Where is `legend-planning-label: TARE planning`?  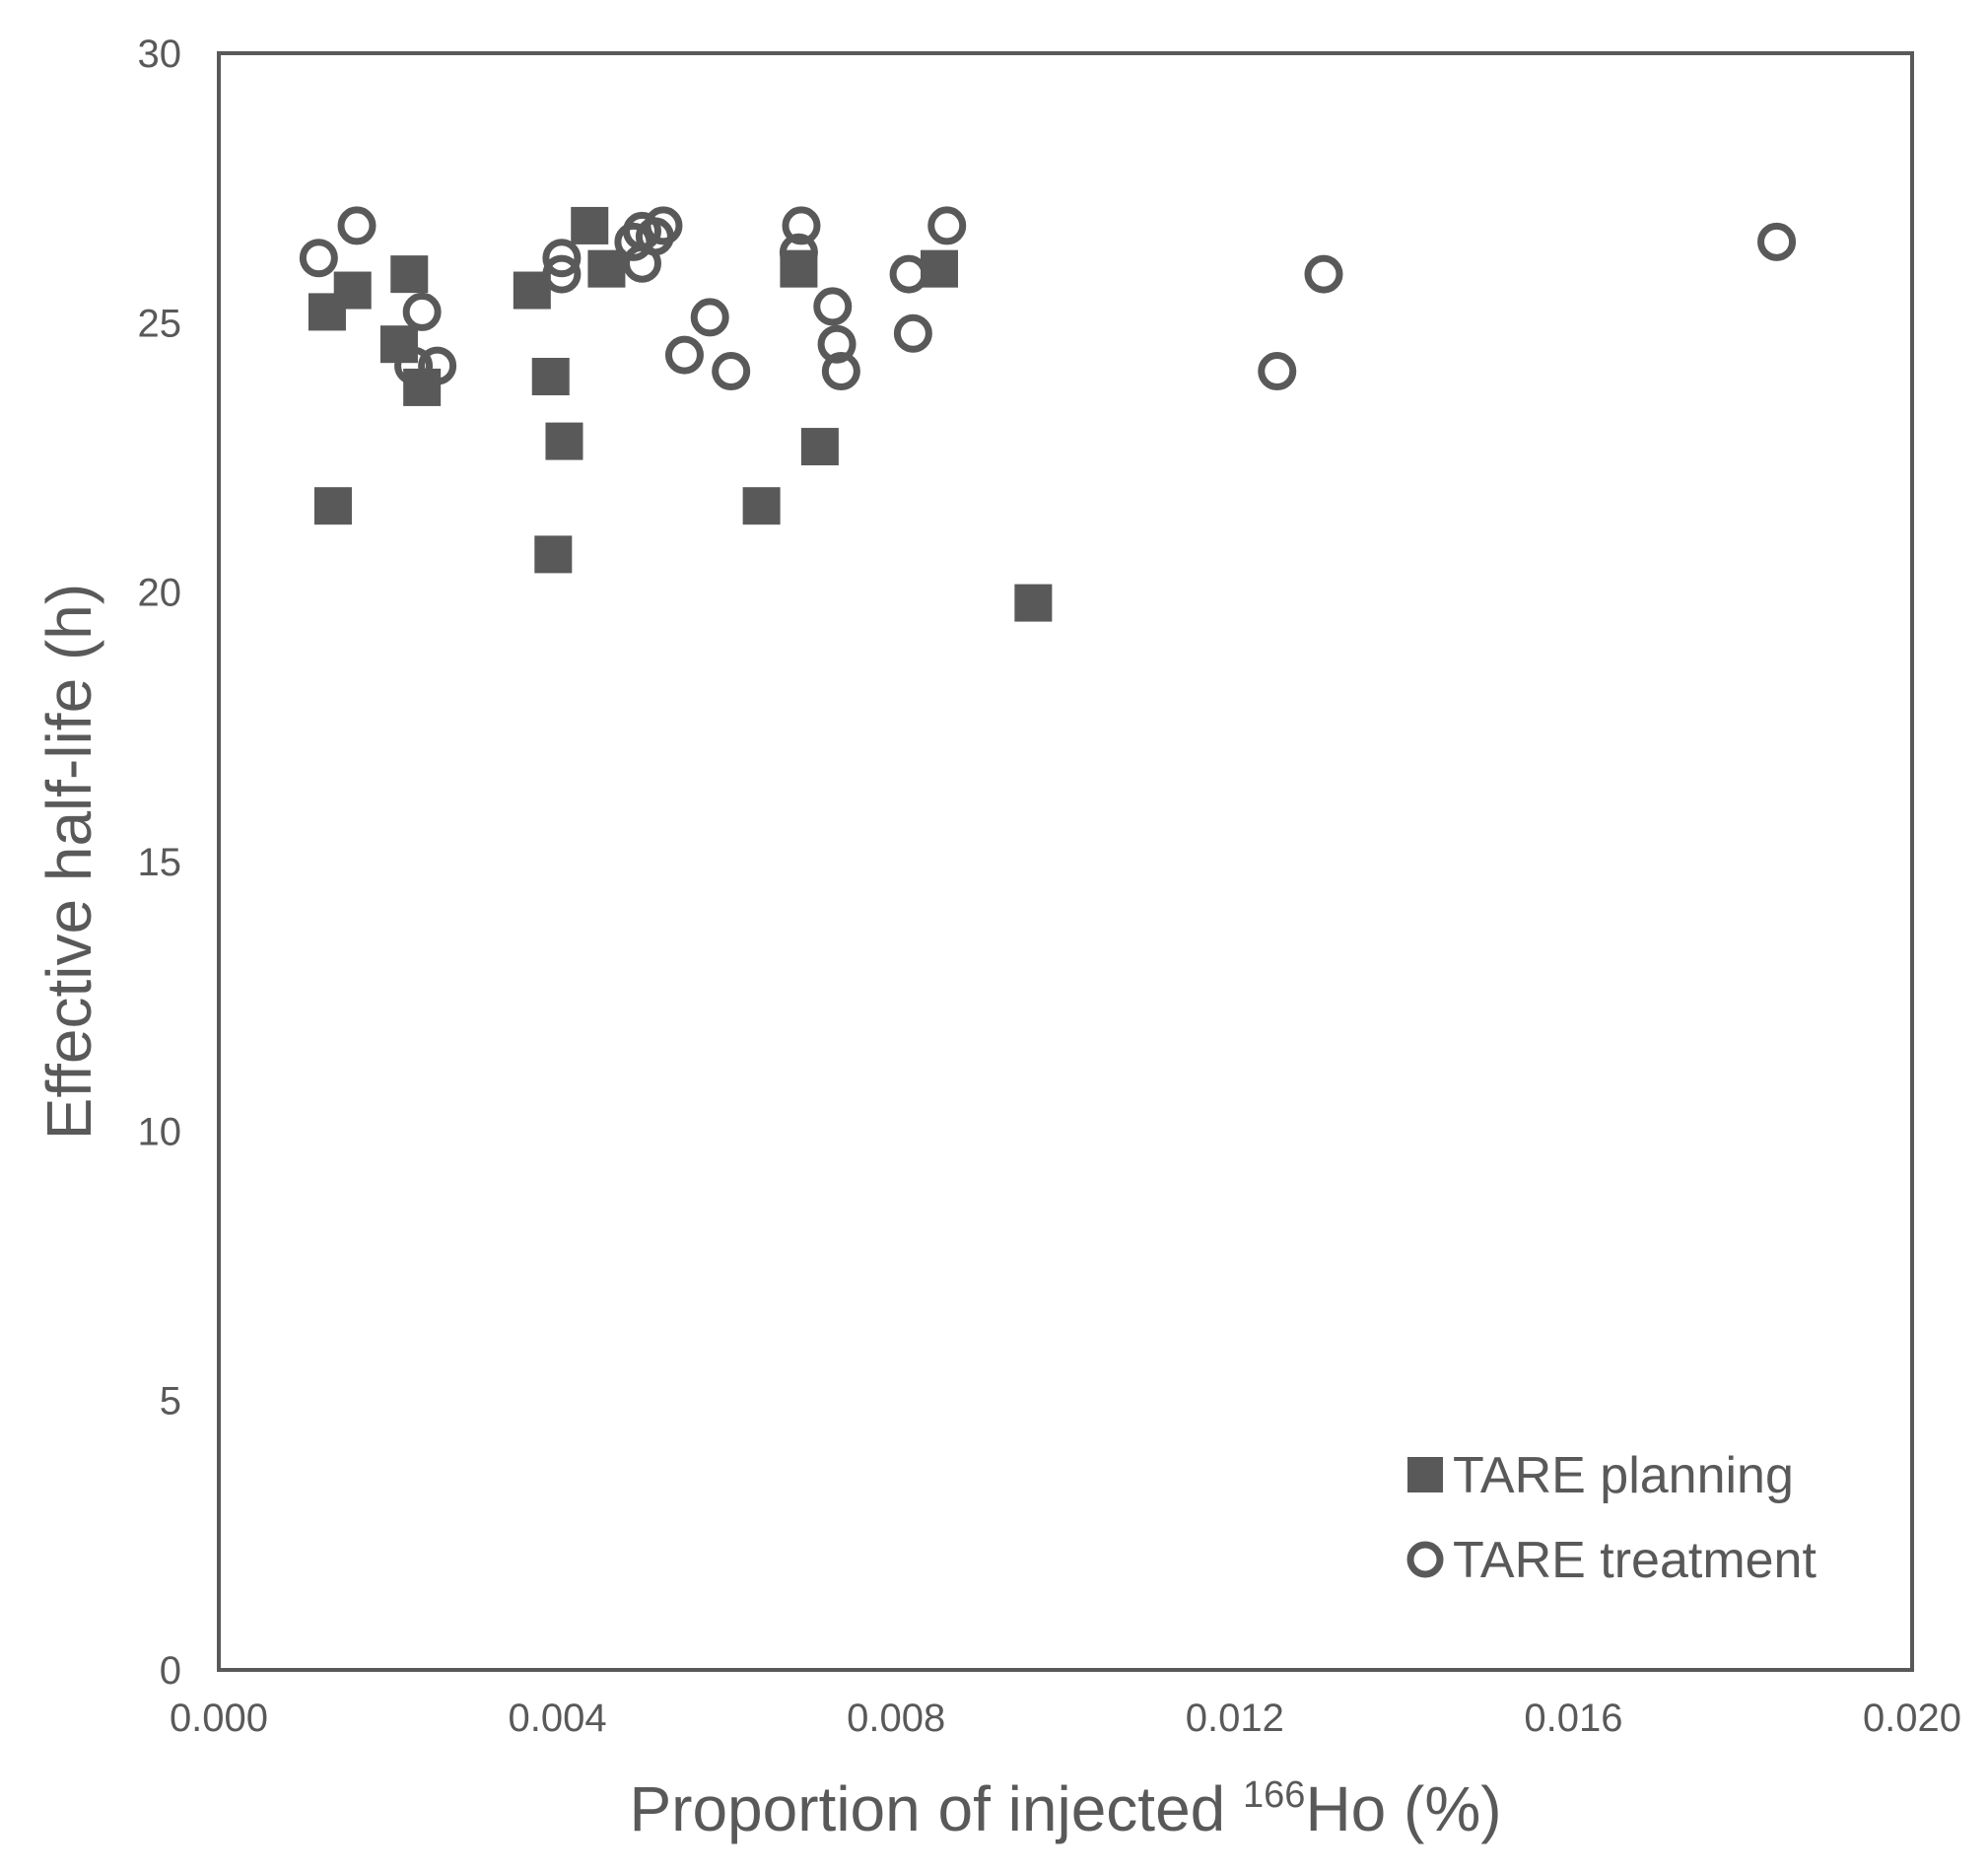 legend-planning-label: TARE planning is located at coordinates (1623, 1475).